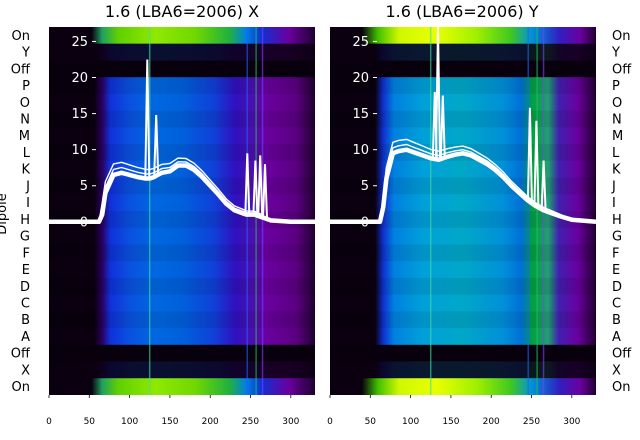 The image size is (640, 440). Describe the element at coordinates (614, 203) in the screenshot. I see `dipole-label: I` at that location.